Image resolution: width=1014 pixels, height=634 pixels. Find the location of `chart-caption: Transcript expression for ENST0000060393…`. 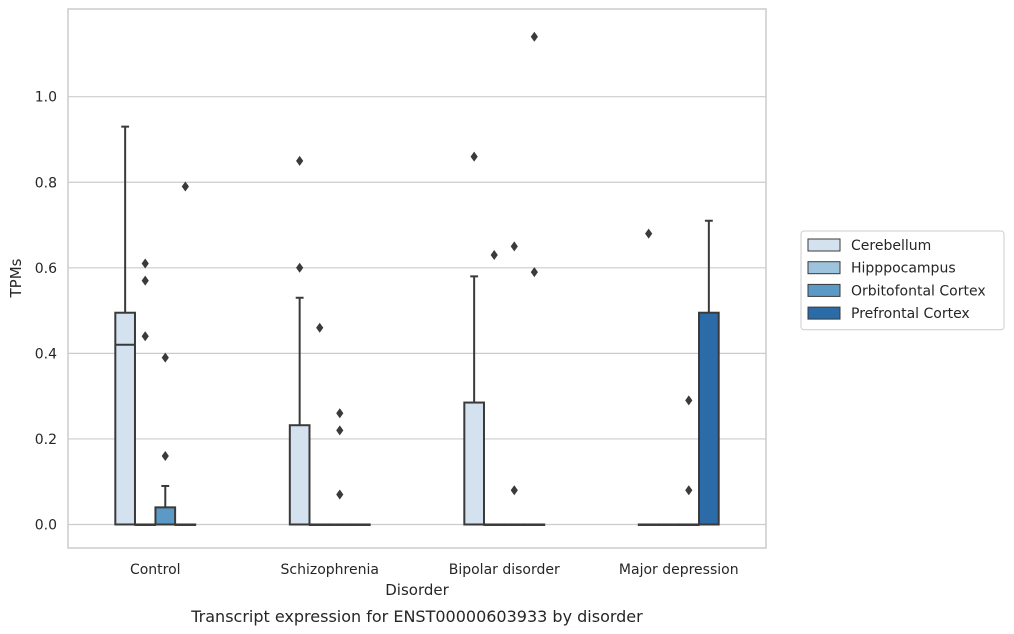

chart-caption: Transcript expression for ENST0000060393… is located at coordinates (416, 616).